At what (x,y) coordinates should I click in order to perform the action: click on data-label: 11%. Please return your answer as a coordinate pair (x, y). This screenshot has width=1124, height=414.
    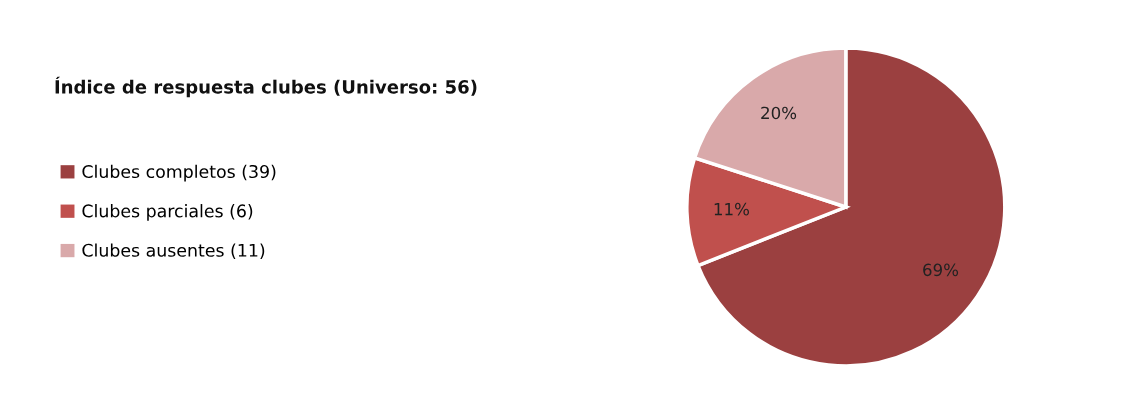
    Looking at the image, I should click on (732, 209).